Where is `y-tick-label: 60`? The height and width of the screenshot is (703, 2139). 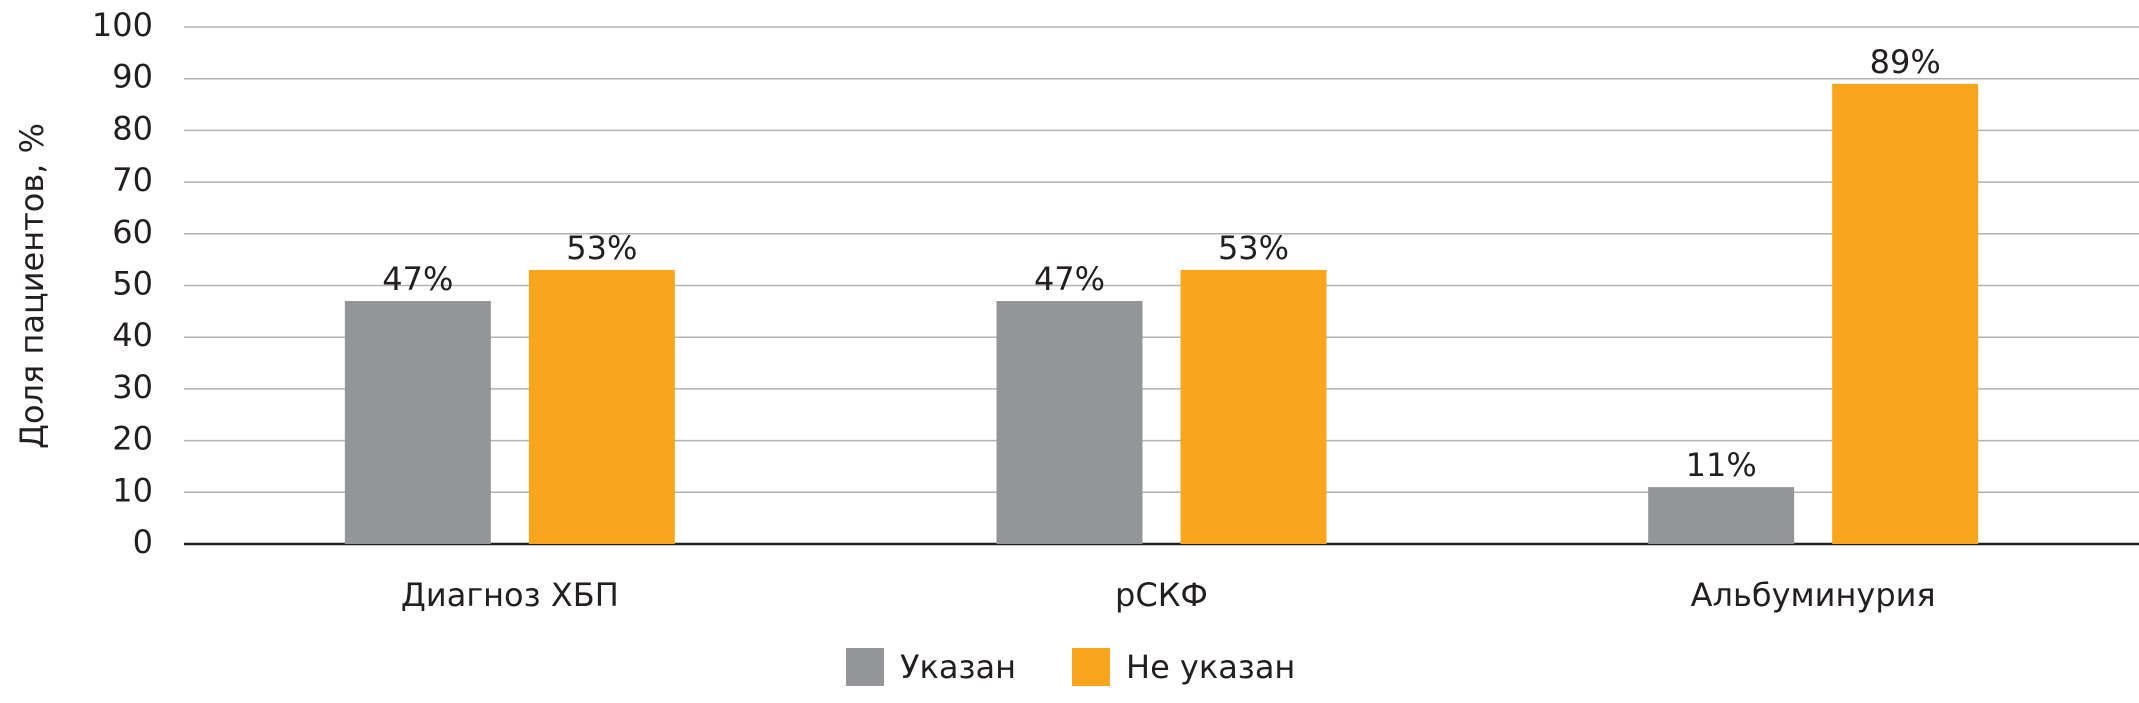
y-tick-label: 60 is located at coordinates (132, 232).